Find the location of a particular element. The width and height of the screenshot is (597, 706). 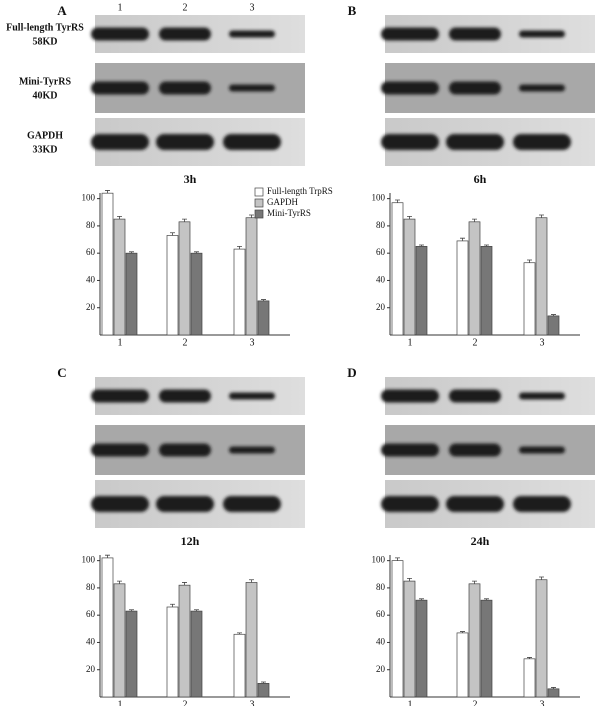

row-label: 33KD is located at coordinates (45, 149).